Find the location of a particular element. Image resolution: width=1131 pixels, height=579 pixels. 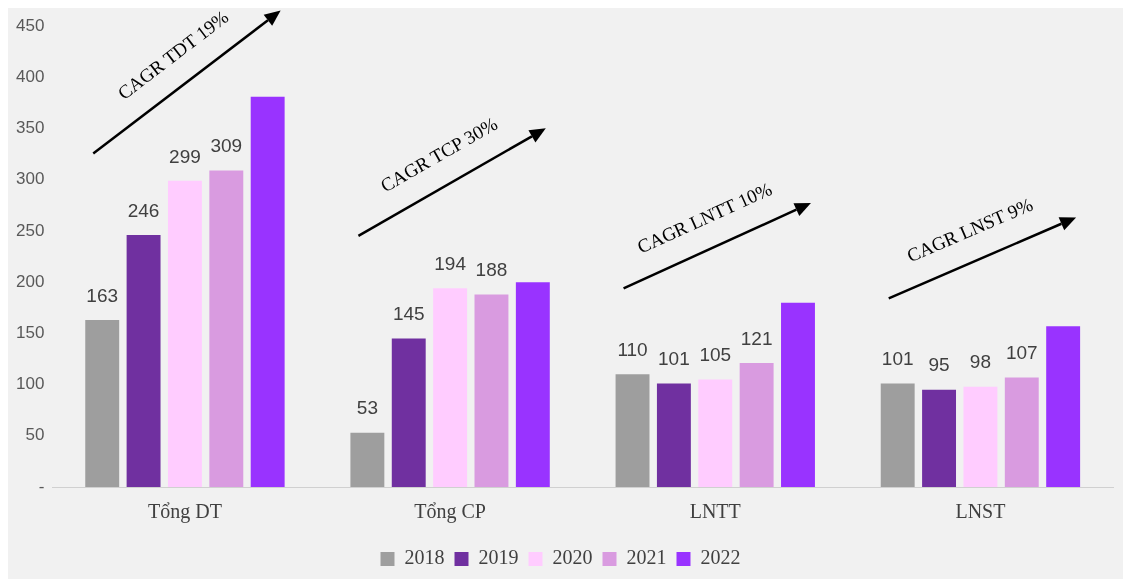

y-tick-label: 200 is located at coordinates (30, 281).